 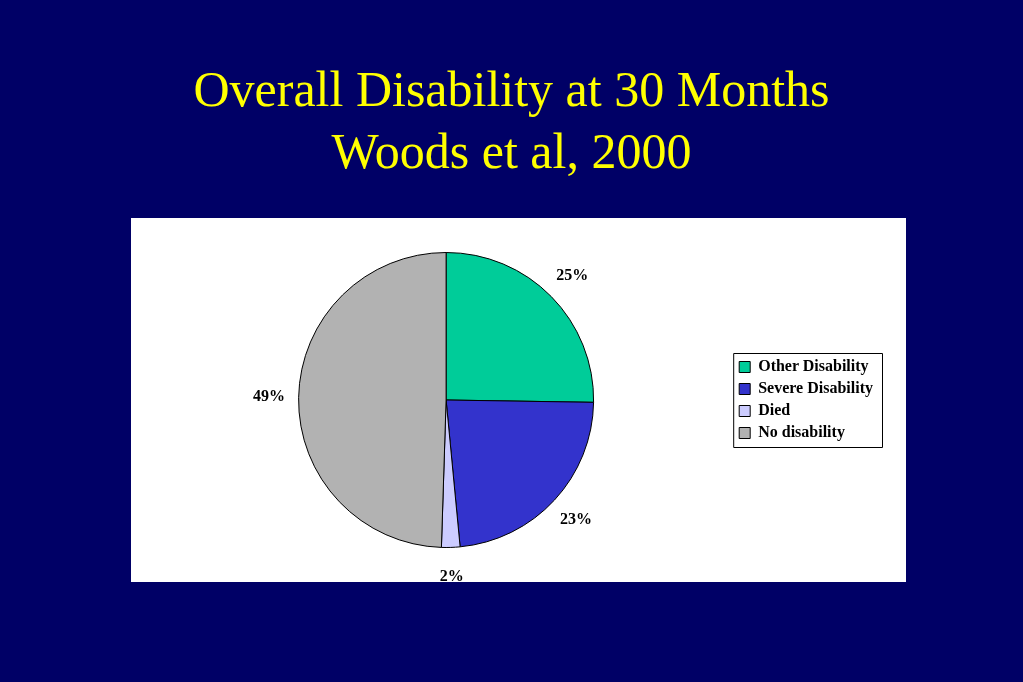 What do you see at coordinates (816, 388) in the screenshot?
I see `legend-label: Severe Disability` at bounding box center [816, 388].